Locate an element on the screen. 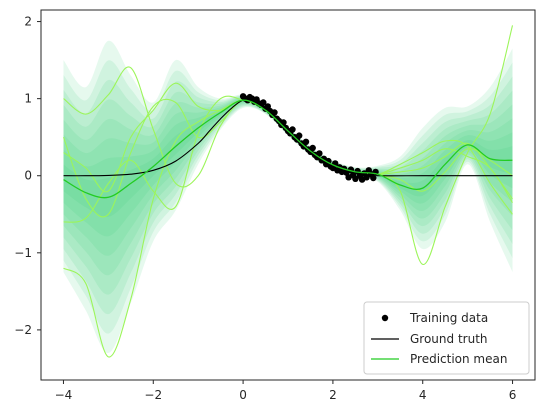 The height and width of the screenshot is (413, 546). x-tick-label: −4 is located at coordinates (64, 395).